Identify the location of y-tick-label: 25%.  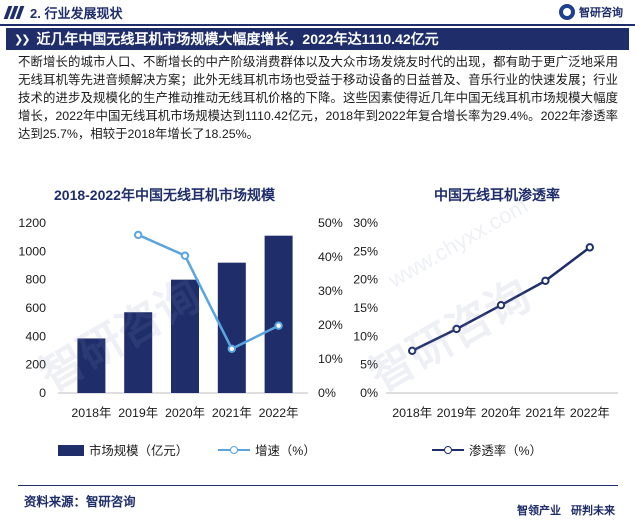
(365, 251).